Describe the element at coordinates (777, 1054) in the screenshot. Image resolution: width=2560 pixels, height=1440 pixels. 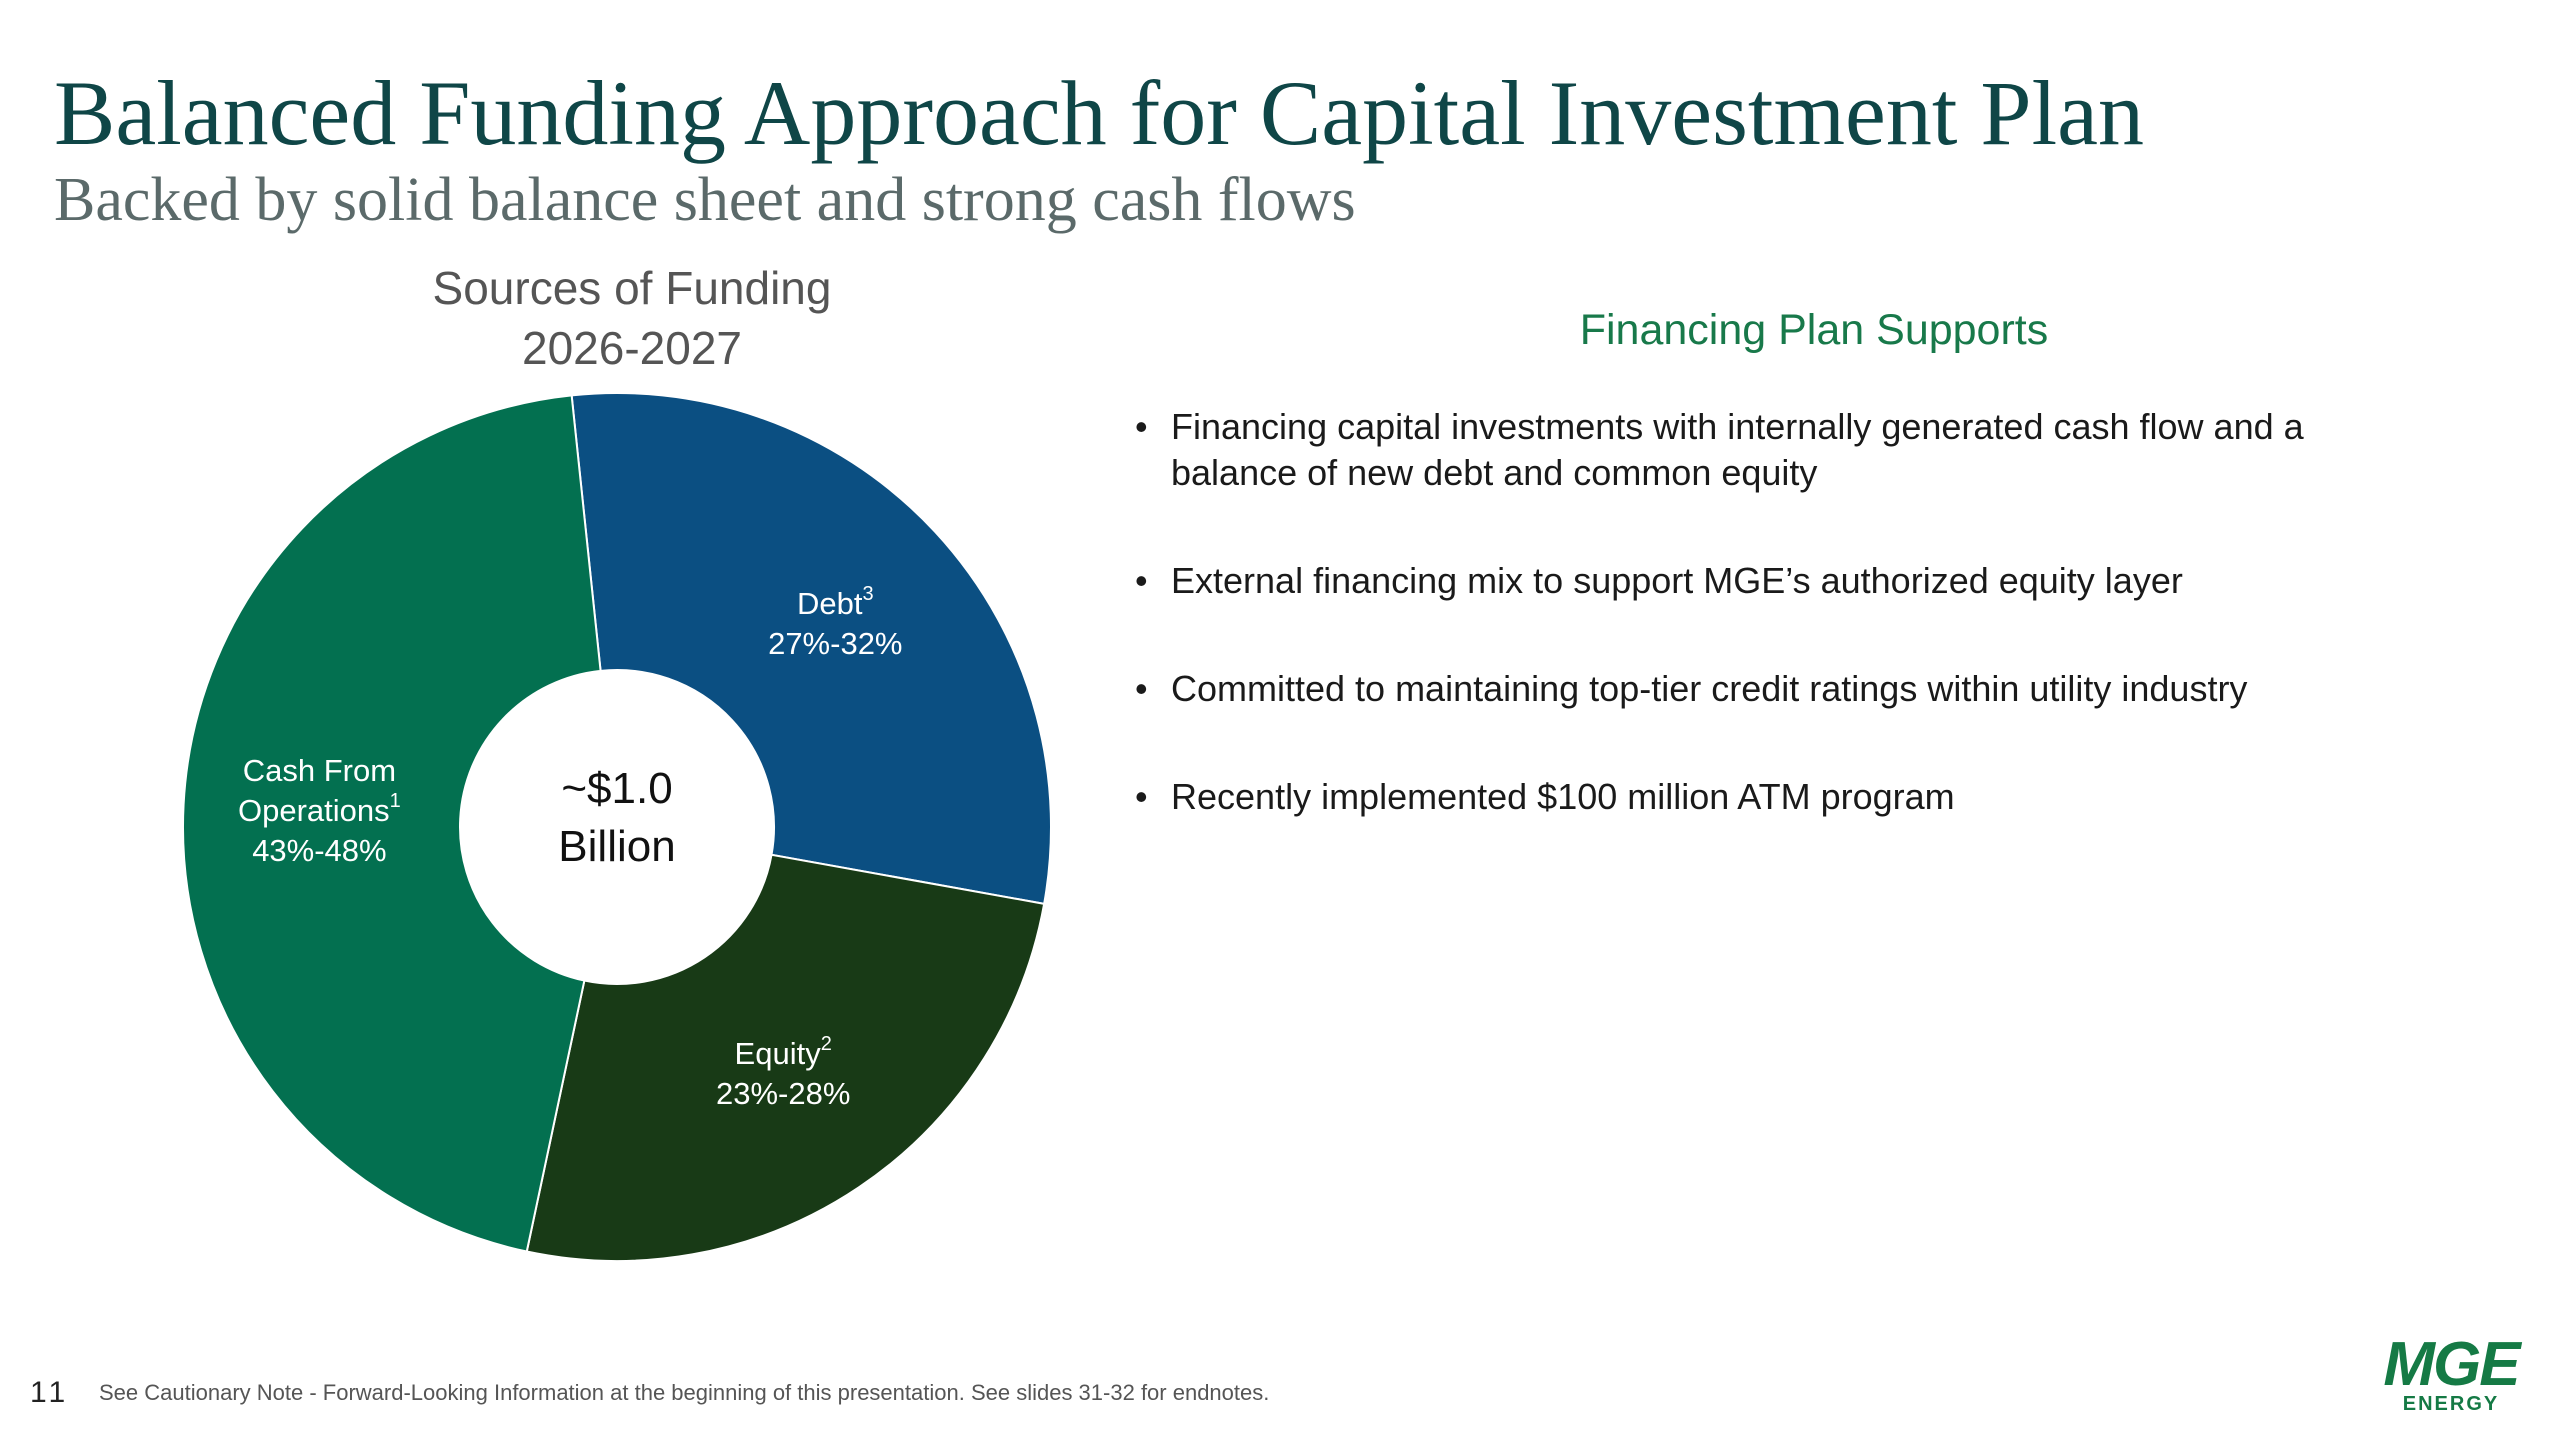
I see `category-label: Equity` at that location.